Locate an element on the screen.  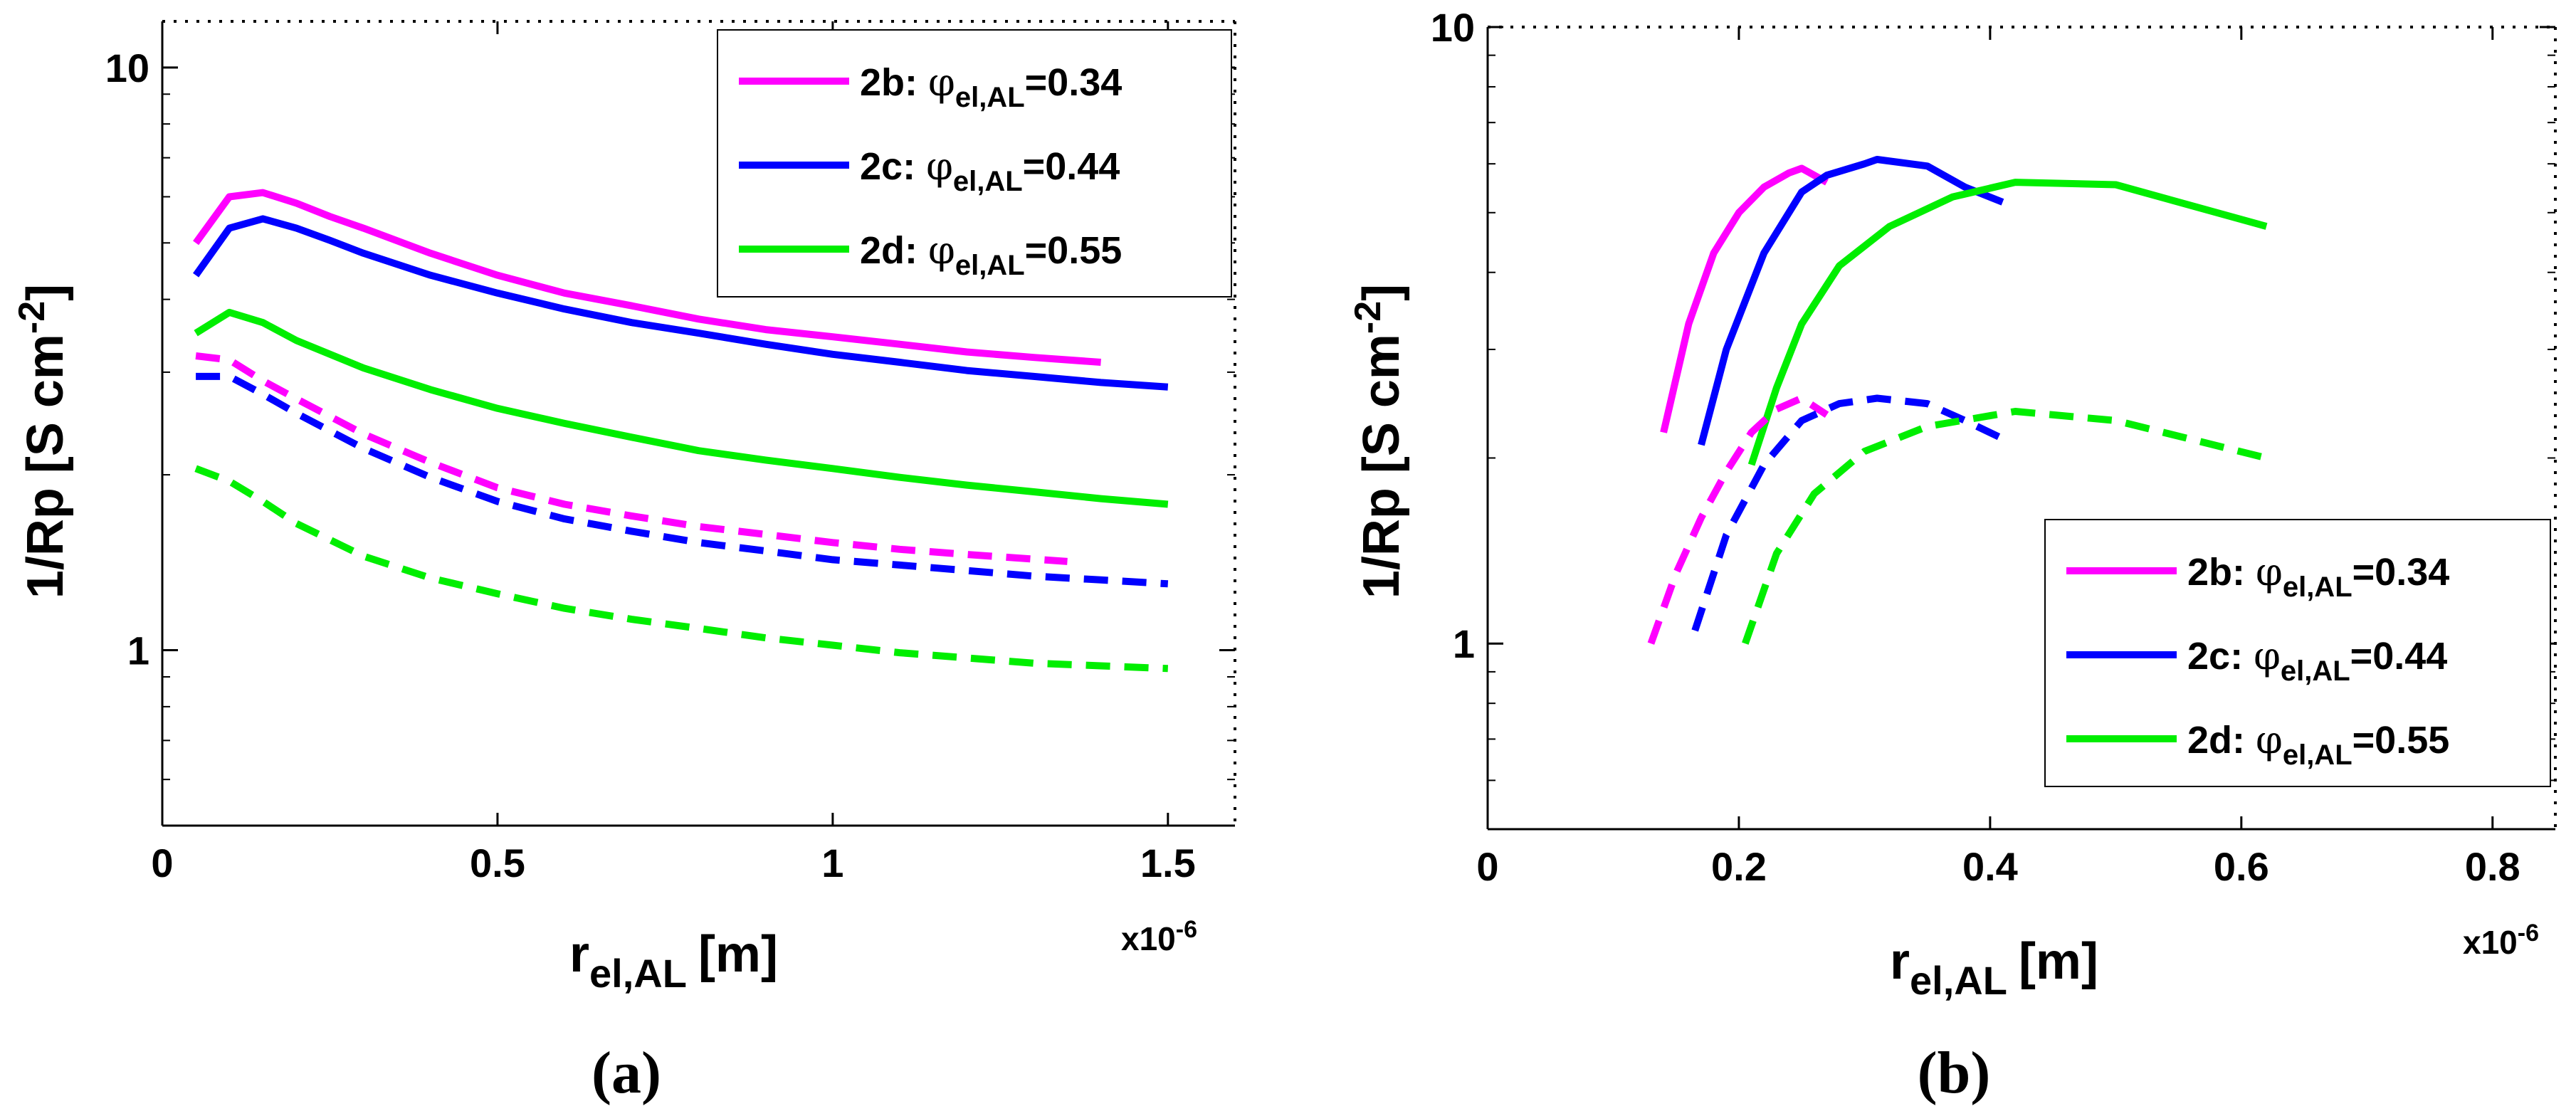
panel-a-exponent-label: x10-6 is located at coordinates (1159, 937).